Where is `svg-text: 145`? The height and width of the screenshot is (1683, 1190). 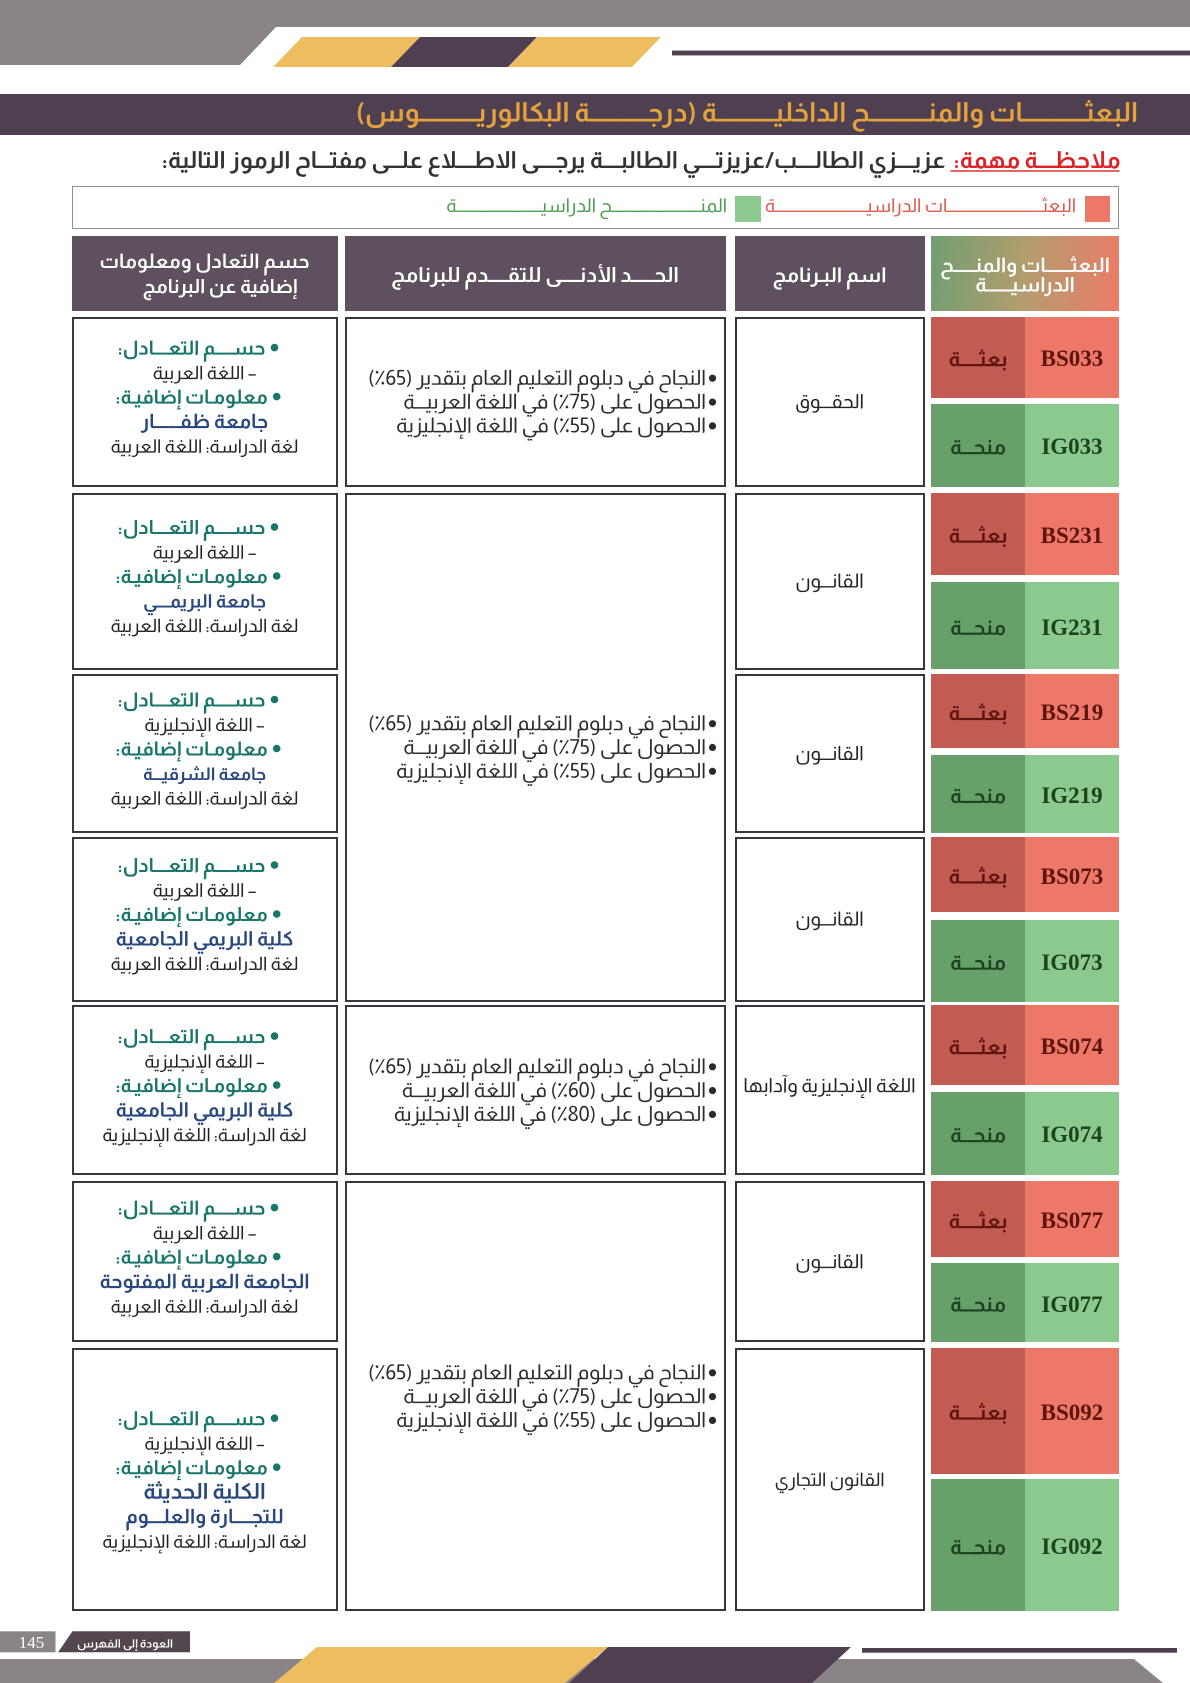
svg-text: 145 is located at coordinates (32, 1642).